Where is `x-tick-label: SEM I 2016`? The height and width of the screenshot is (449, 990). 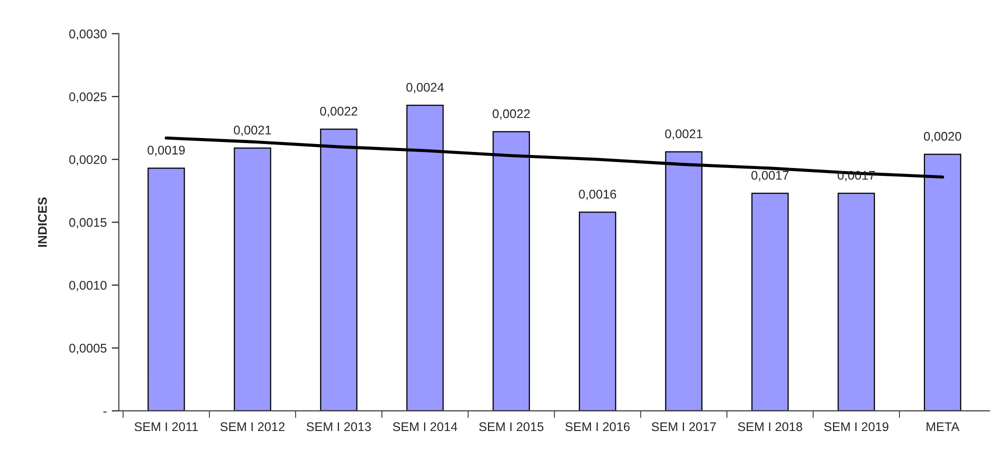 x-tick-label: SEM I 2016 is located at coordinates (597, 427).